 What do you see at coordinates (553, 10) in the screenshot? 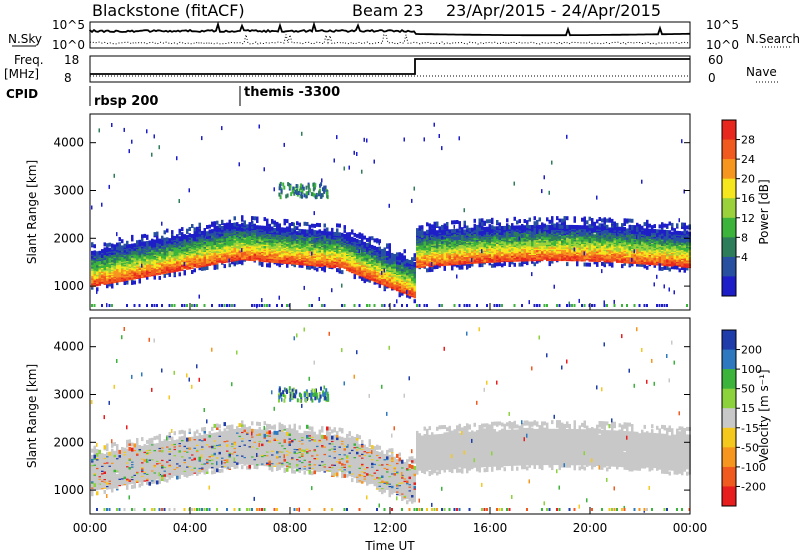
I see `date-range: 23/Apr/2015 - 24/Apr/2015` at bounding box center [553, 10].